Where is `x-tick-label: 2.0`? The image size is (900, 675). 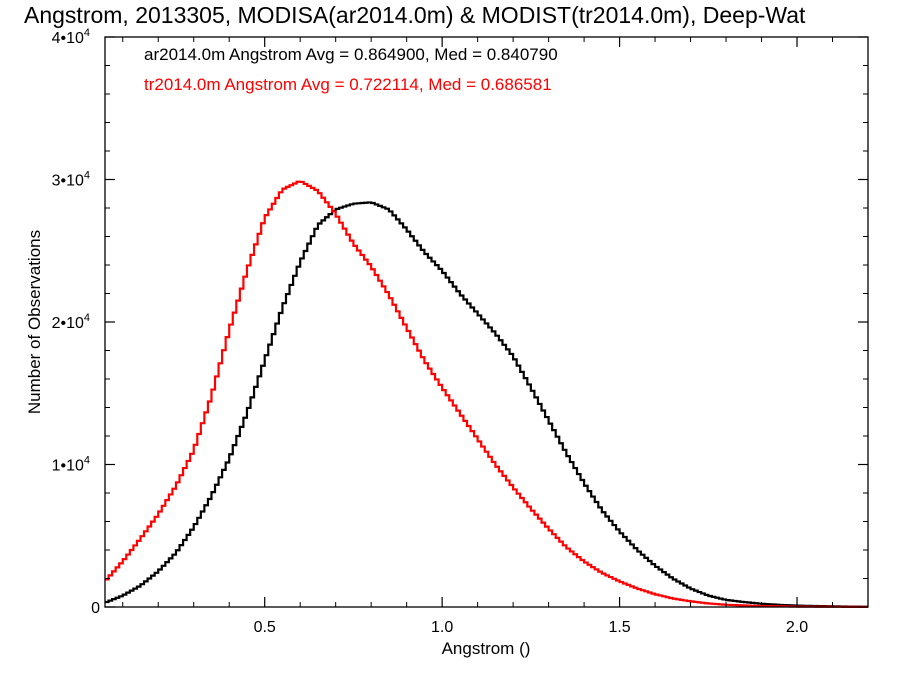
x-tick-label: 2.0 is located at coordinates (797, 627).